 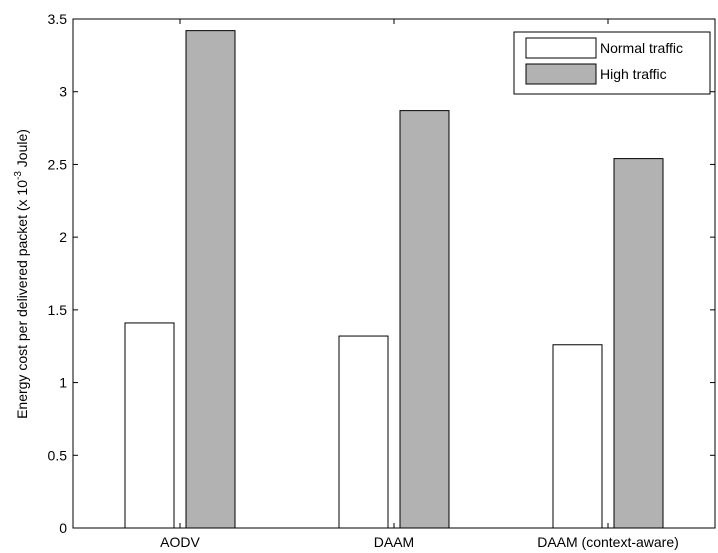 What do you see at coordinates (18, 175) in the screenshot?
I see `y-axis-label-exponent: -3` at bounding box center [18, 175].